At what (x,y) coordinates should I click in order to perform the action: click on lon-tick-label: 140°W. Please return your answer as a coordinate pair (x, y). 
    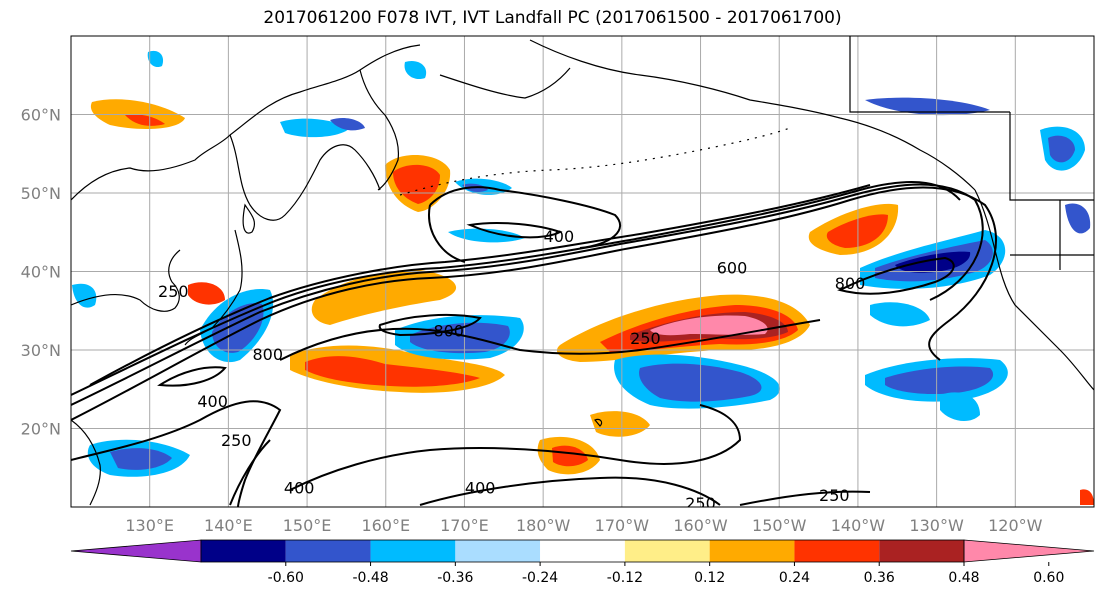
    Looking at the image, I should click on (858, 525).